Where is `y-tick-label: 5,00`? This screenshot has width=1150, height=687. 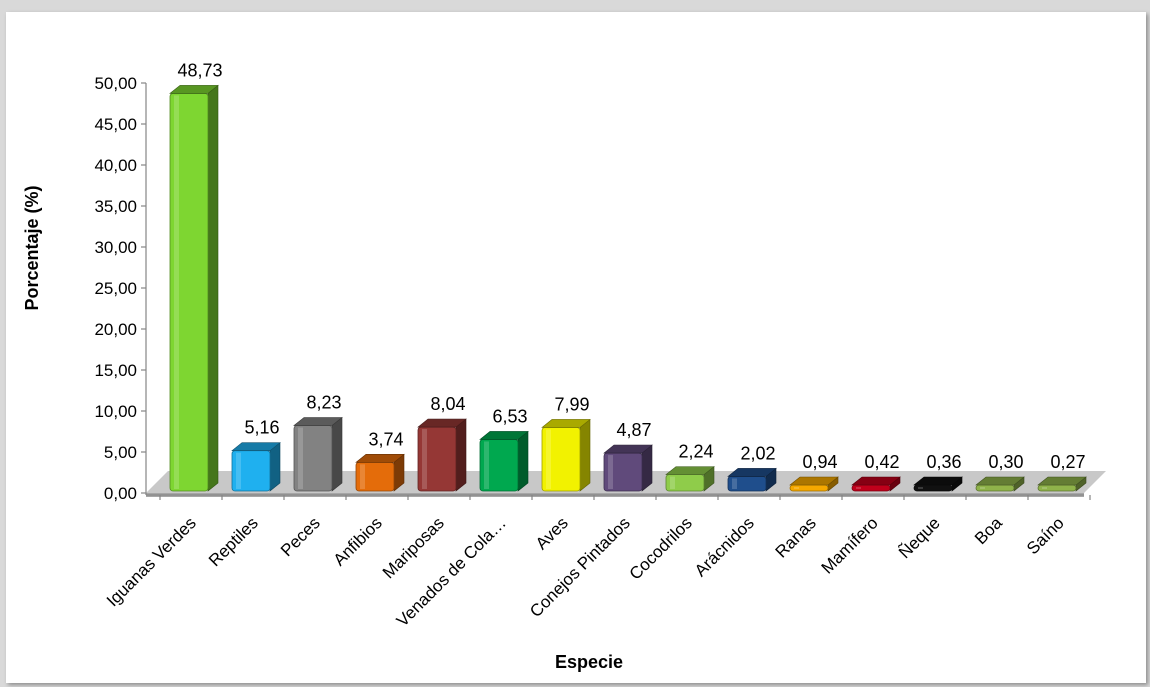 y-tick-label: 5,00 is located at coordinates (120, 452).